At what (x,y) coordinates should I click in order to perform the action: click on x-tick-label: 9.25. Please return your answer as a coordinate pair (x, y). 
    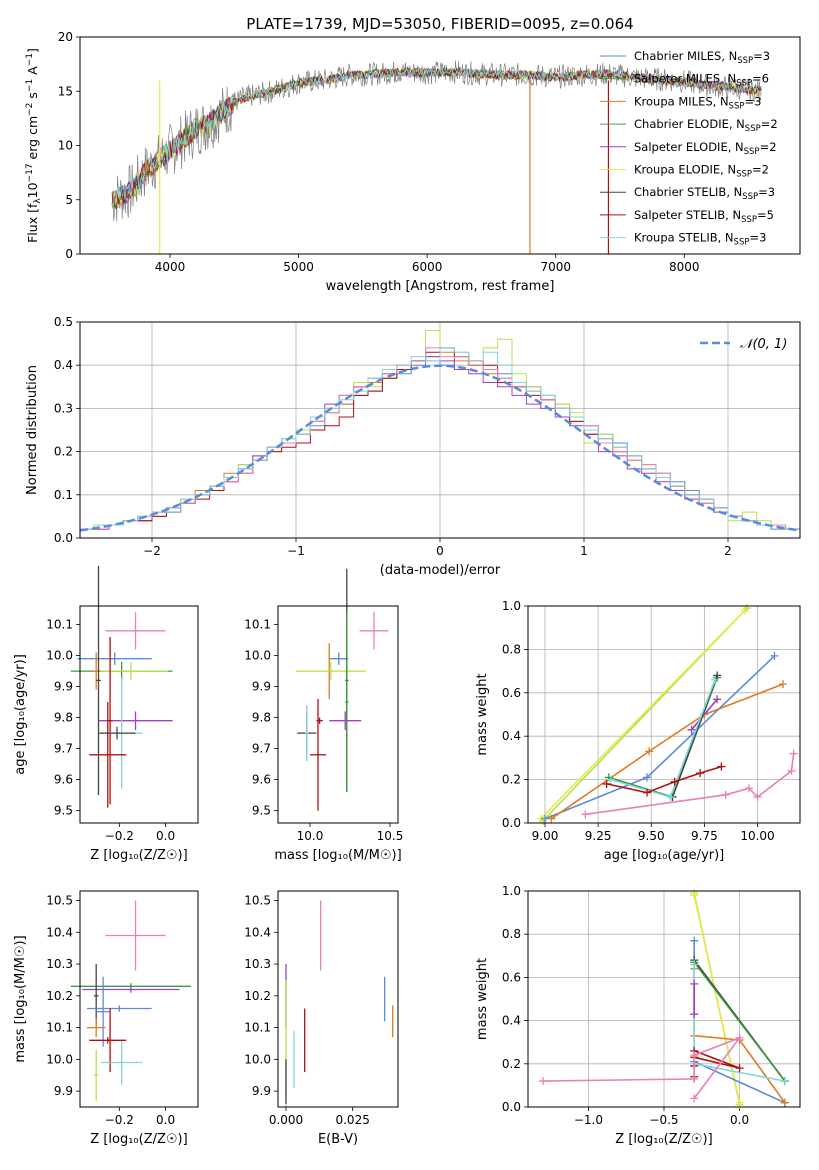
    Looking at the image, I should click on (598, 836).